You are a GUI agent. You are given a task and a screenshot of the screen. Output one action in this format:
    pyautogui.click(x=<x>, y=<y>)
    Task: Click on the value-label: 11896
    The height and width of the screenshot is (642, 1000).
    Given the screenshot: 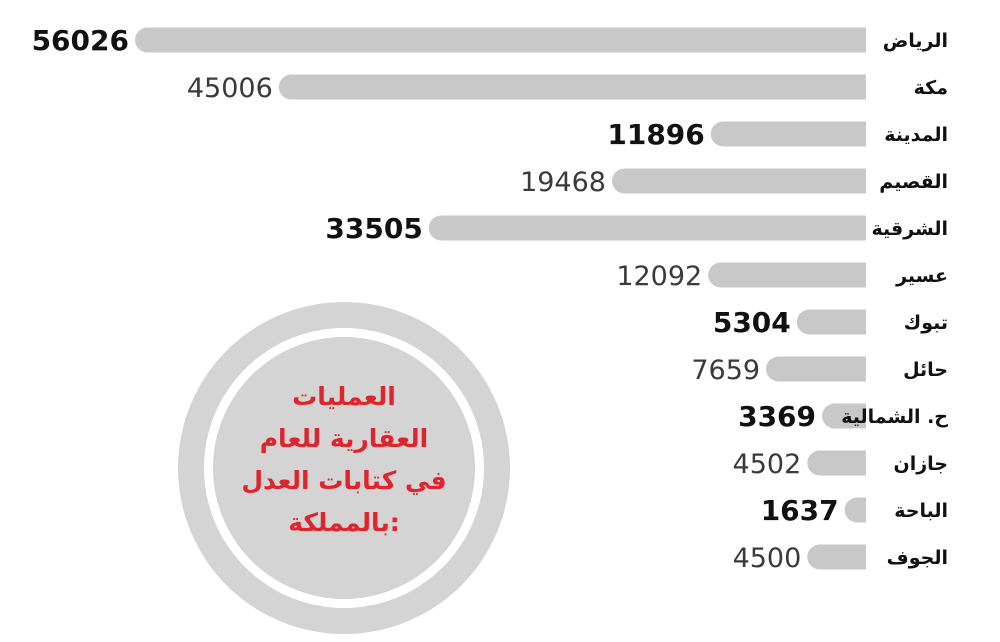 What is the action you would take?
    pyautogui.click(x=655, y=134)
    